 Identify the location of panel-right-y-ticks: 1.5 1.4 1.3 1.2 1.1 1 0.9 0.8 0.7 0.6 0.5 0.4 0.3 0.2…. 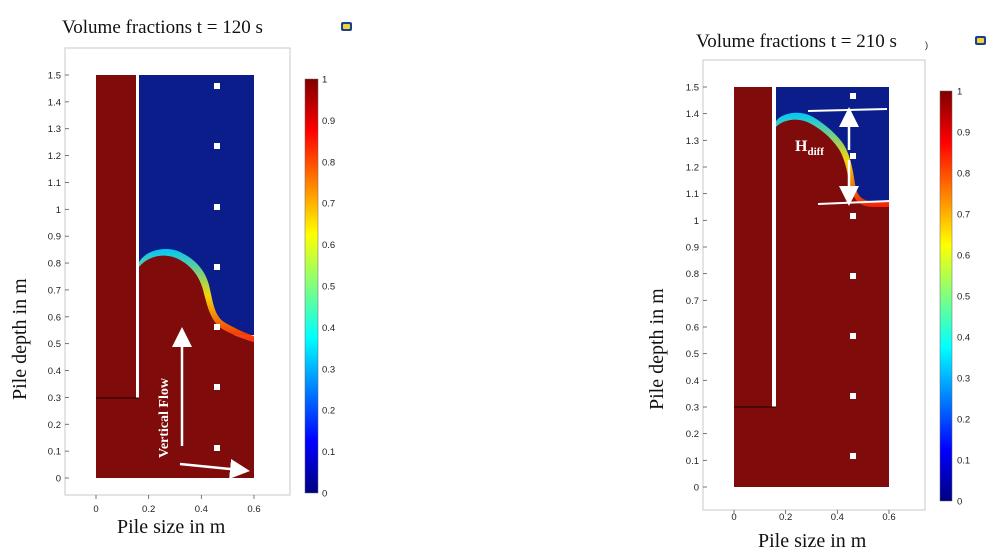
(696, 288).